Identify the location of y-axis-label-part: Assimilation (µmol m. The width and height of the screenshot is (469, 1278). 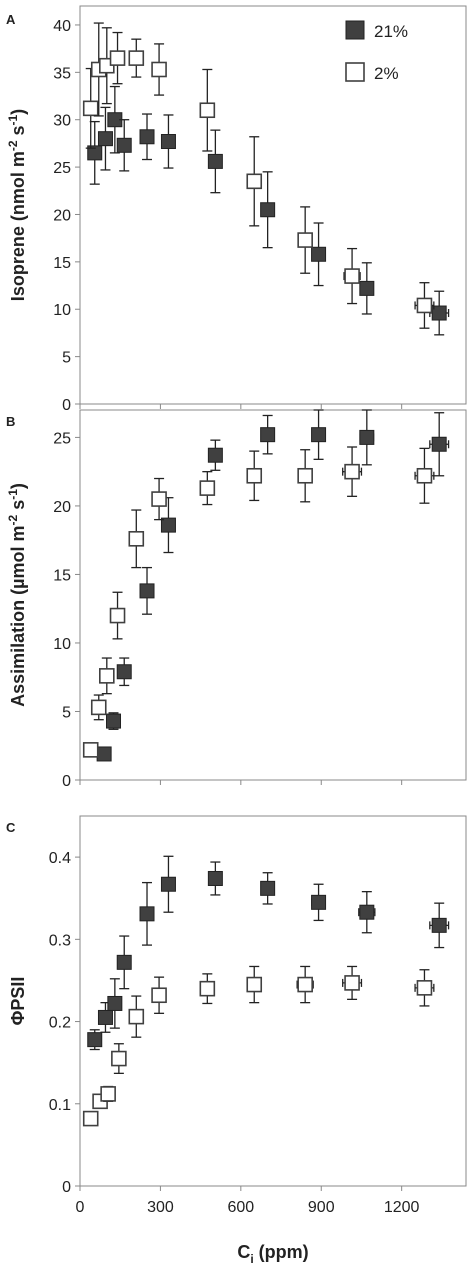
(18, 615).